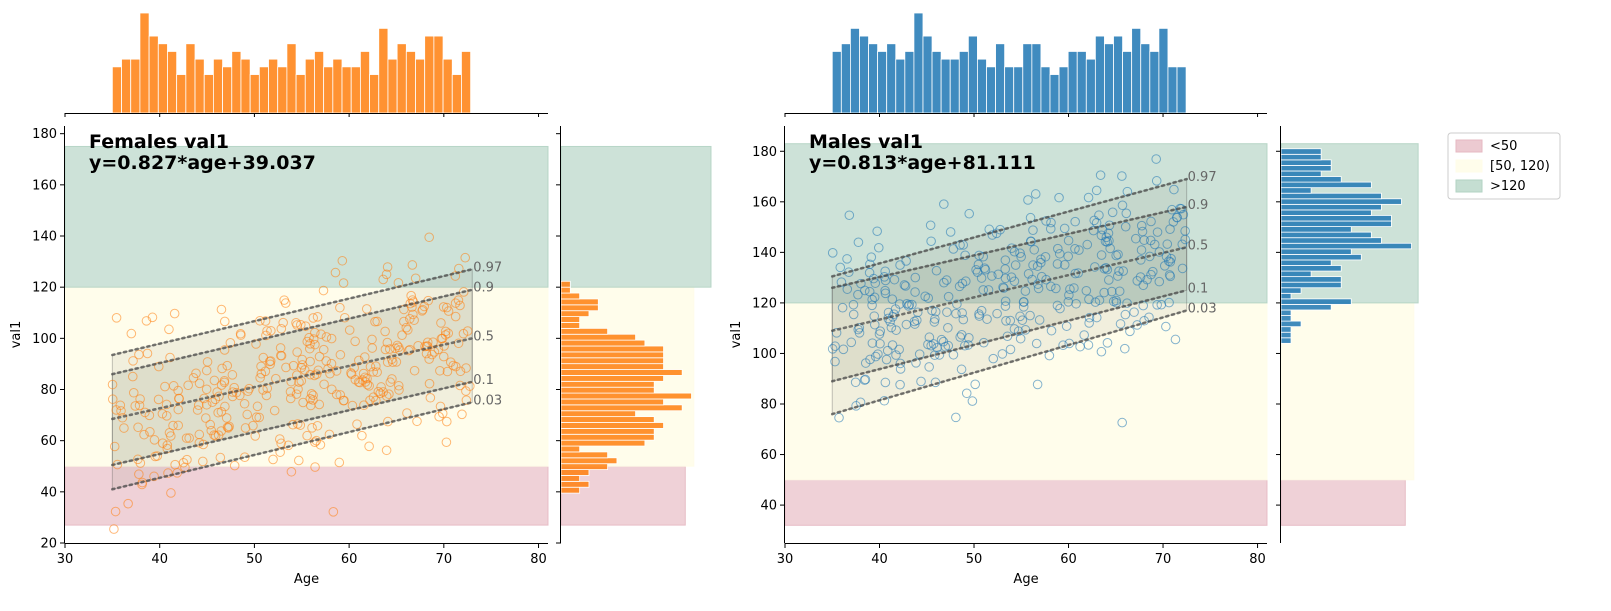 The width and height of the screenshot is (1611, 611). What do you see at coordinates (48, 441) in the screenshot?
I see `y-tick-label: 60` at bounding box center [48, 441].